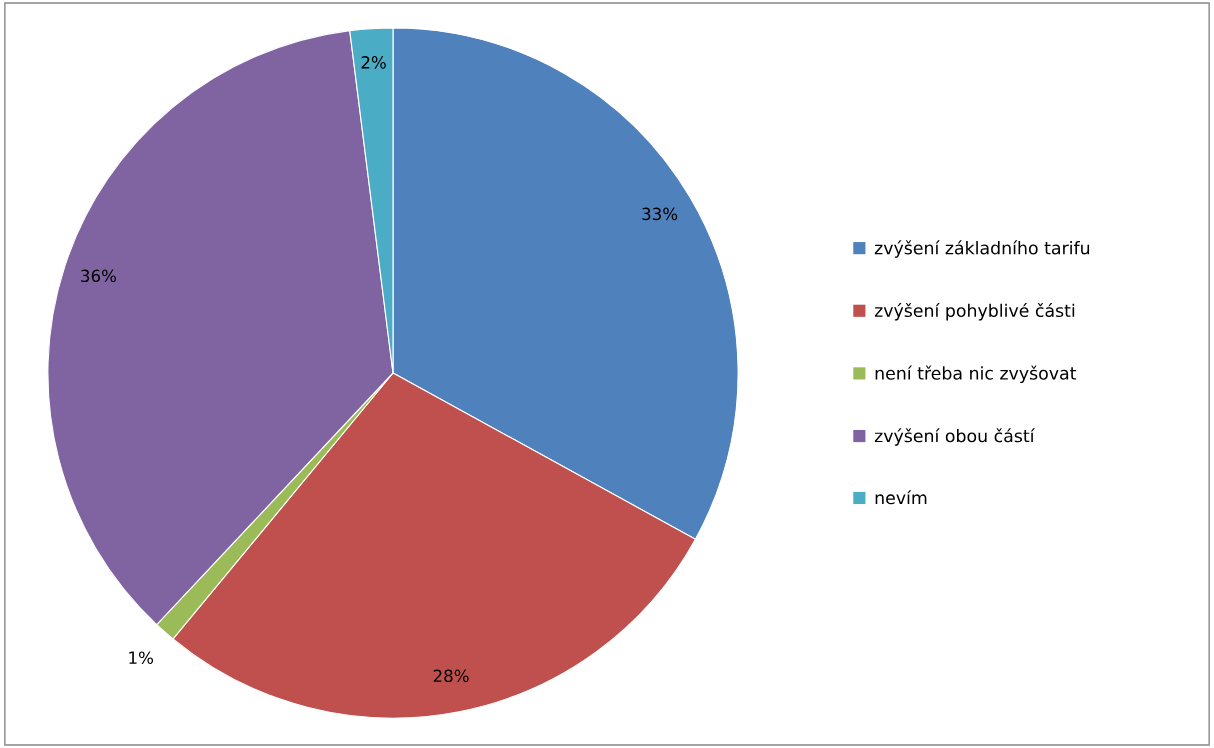 This screenshot has width=1214, height=748. I want to click on legend-label: zvýšení obou částí, so click(954, 437).